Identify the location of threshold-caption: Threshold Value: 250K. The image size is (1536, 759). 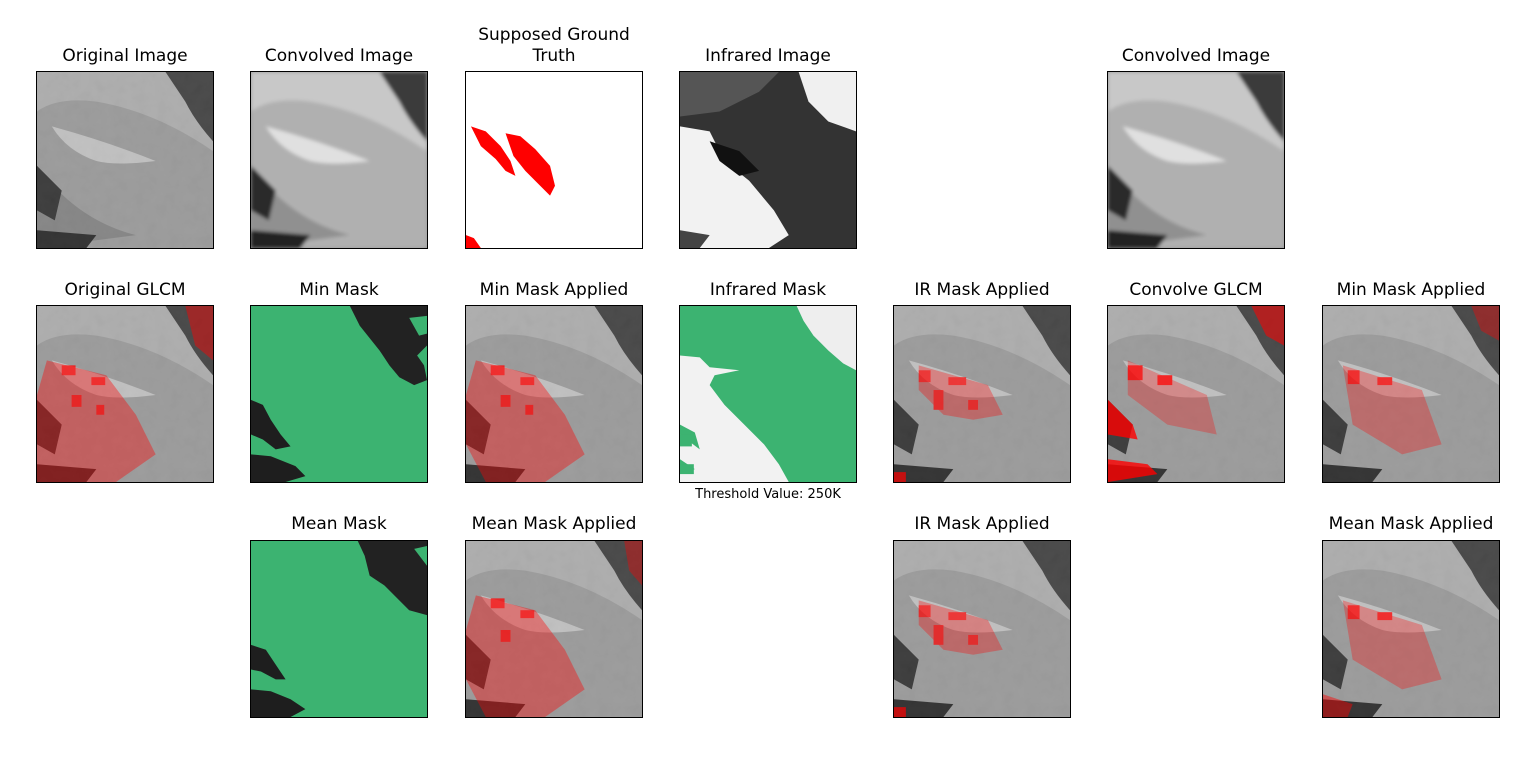
(768, 494).